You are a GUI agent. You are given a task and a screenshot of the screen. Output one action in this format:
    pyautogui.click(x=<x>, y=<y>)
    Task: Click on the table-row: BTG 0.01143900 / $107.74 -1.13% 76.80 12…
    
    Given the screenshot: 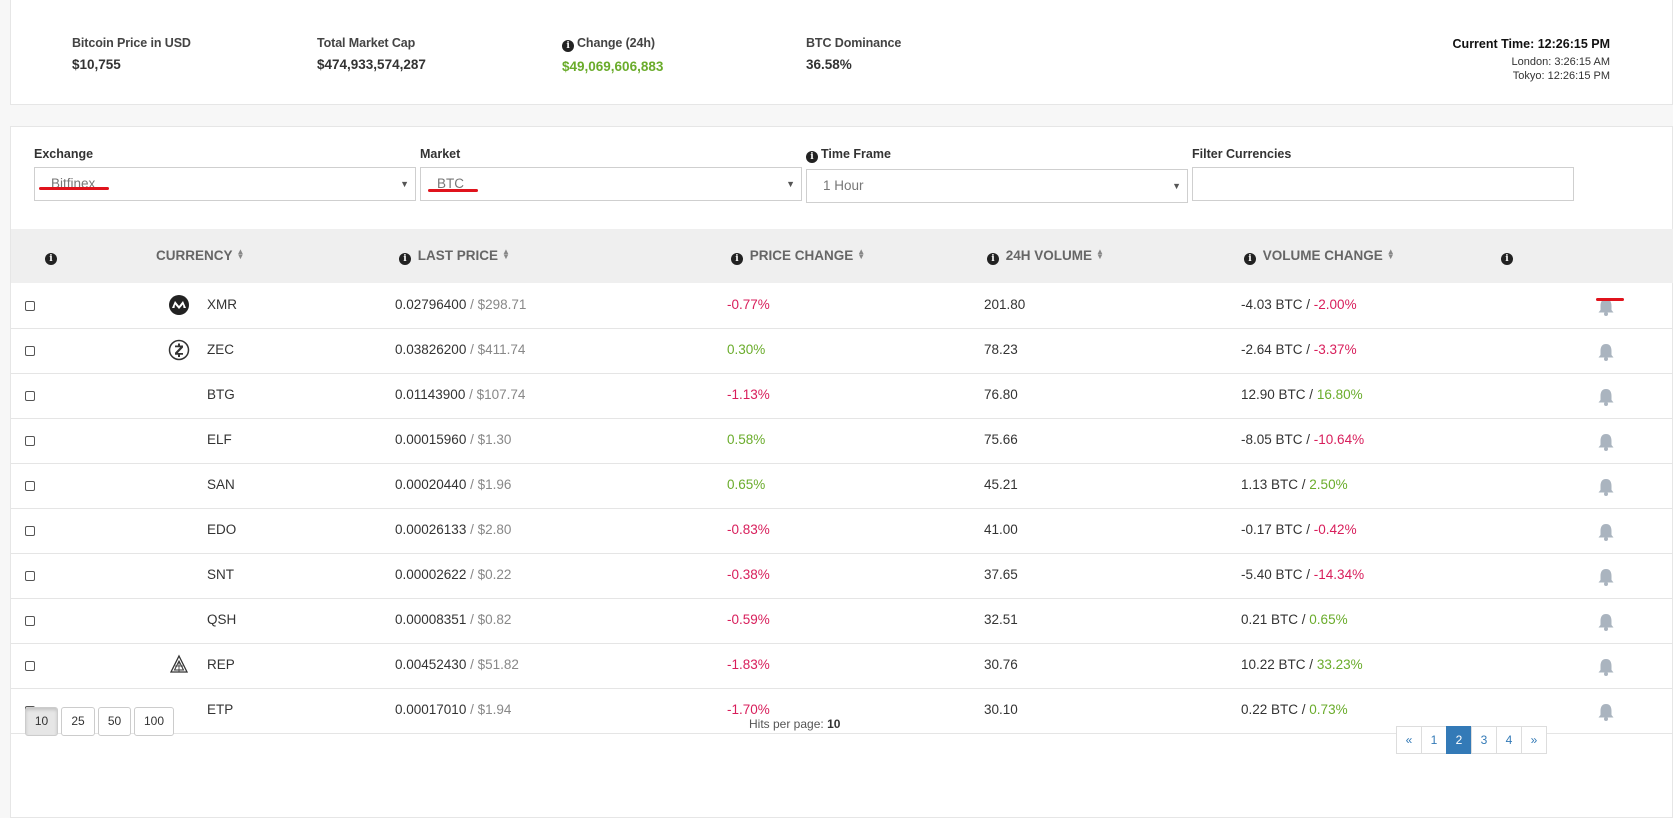 What is the action you would take?
    pyautogui.click(x=842, y=396)
    